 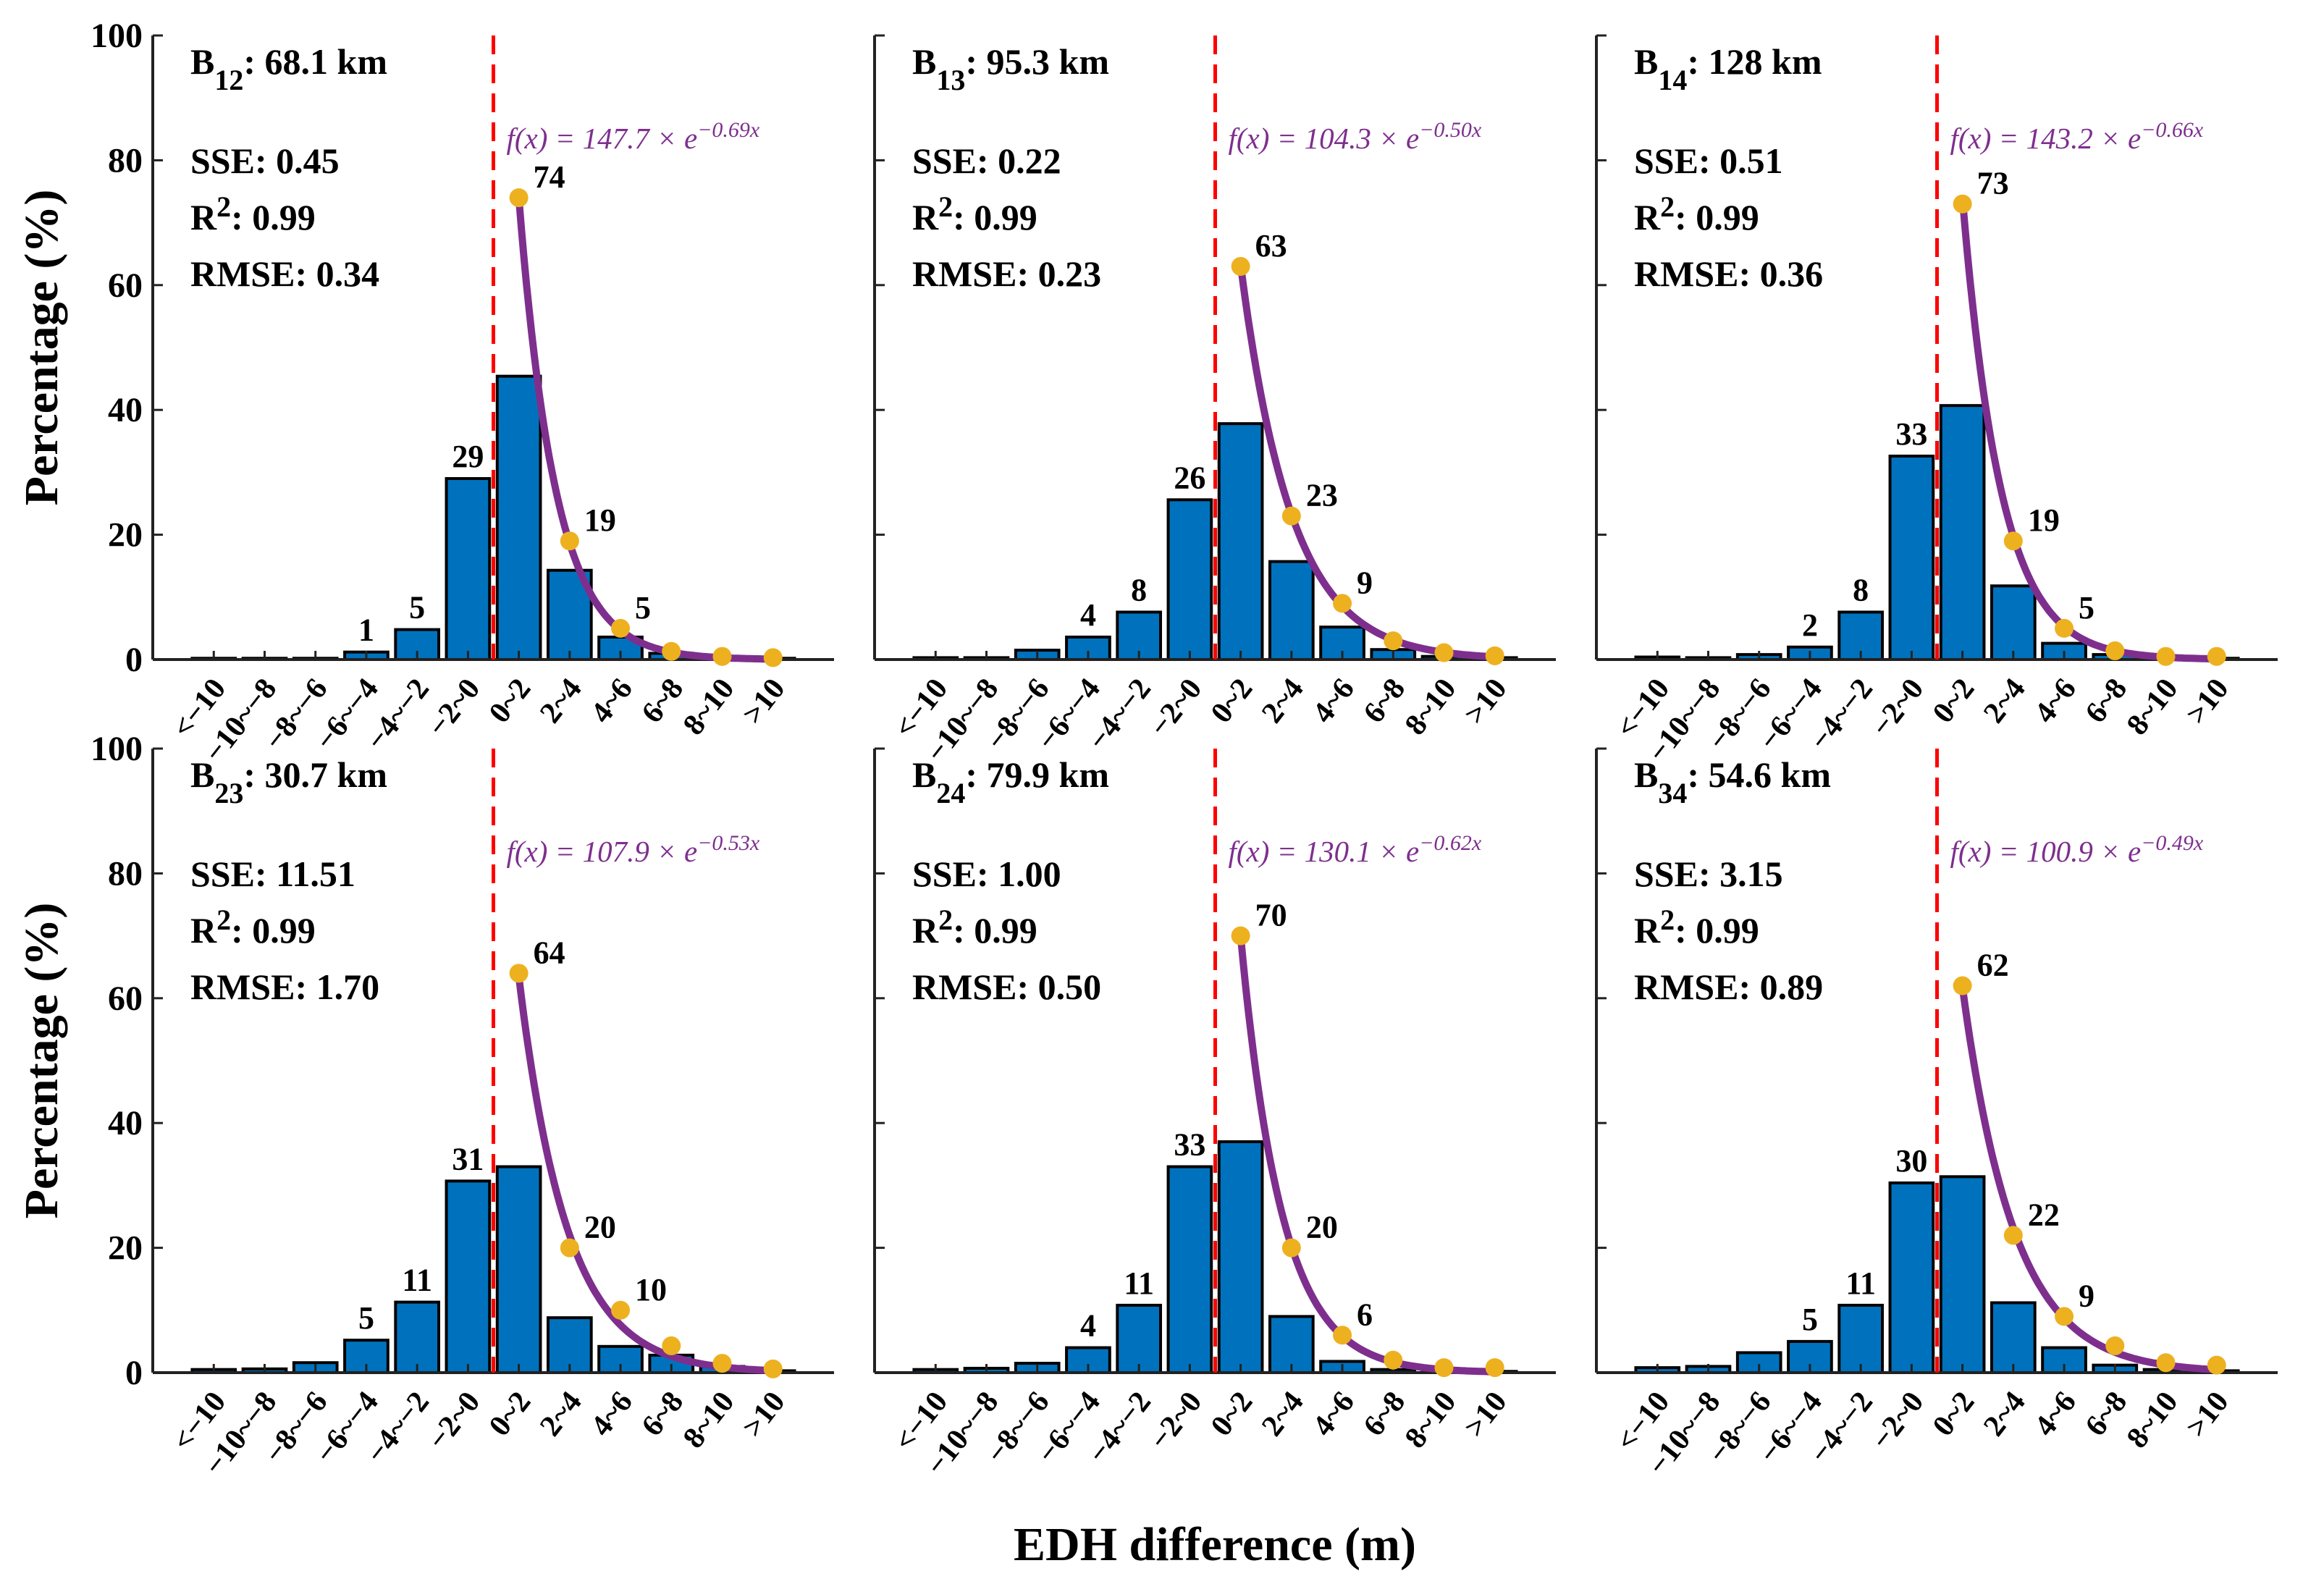 I want to click on bar-value-label: 30, so click(x=1911, y=1161).